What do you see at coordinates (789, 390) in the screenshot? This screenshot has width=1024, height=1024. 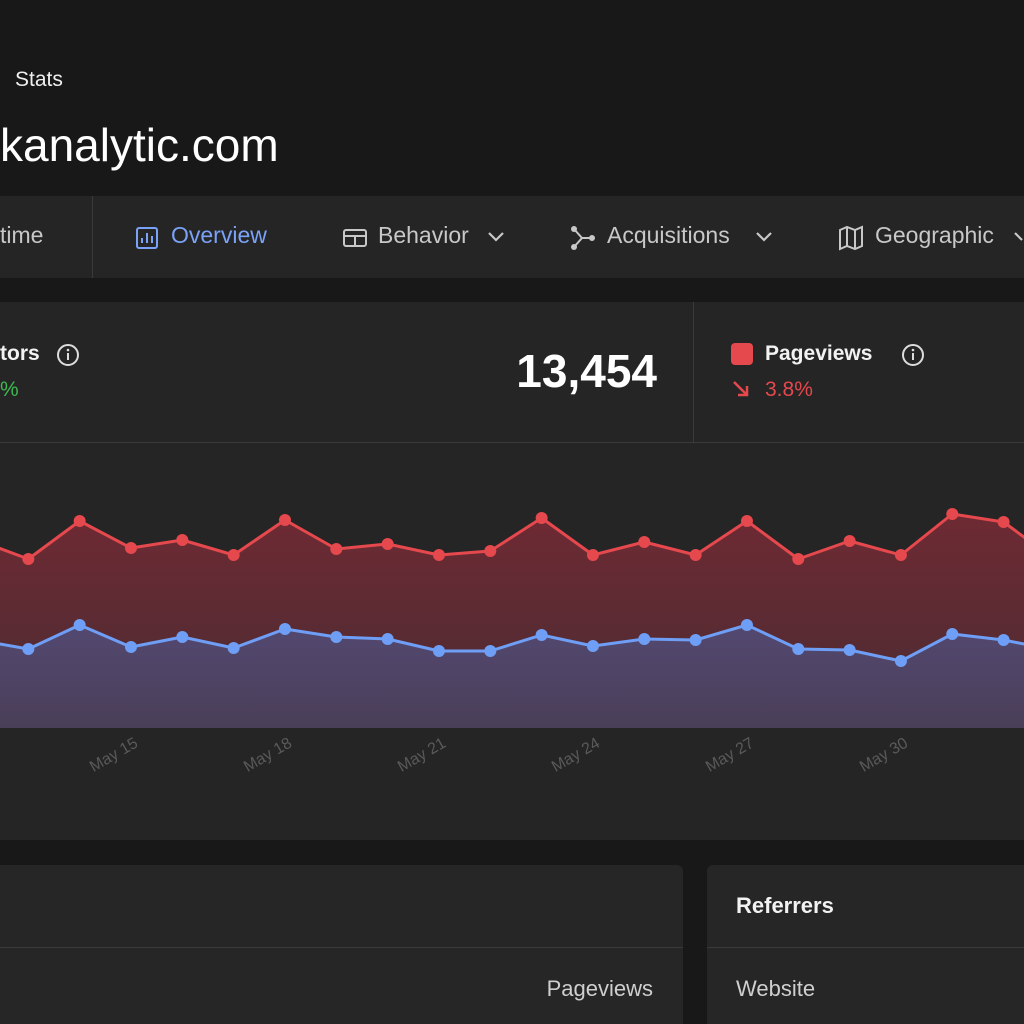 I see `stat-change: 3.8%` at bounding box center [789, 390].